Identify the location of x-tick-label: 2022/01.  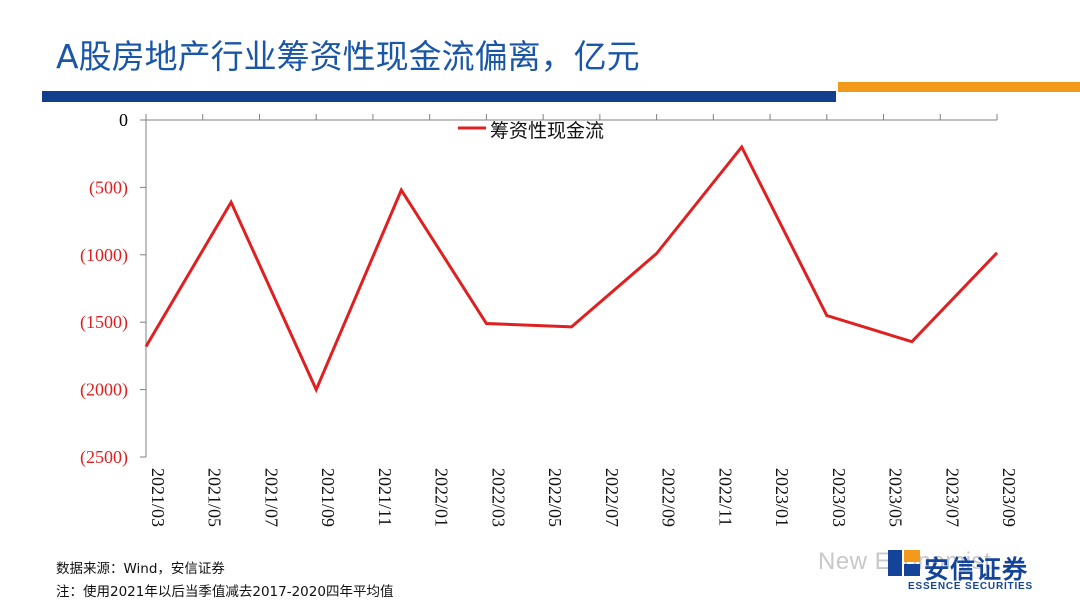
(442, 497).